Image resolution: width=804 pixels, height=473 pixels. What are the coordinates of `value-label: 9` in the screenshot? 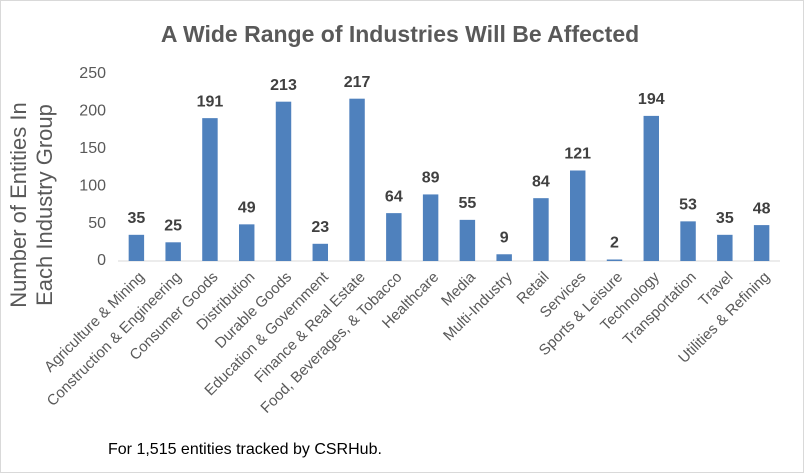 It's located at (504, 237).